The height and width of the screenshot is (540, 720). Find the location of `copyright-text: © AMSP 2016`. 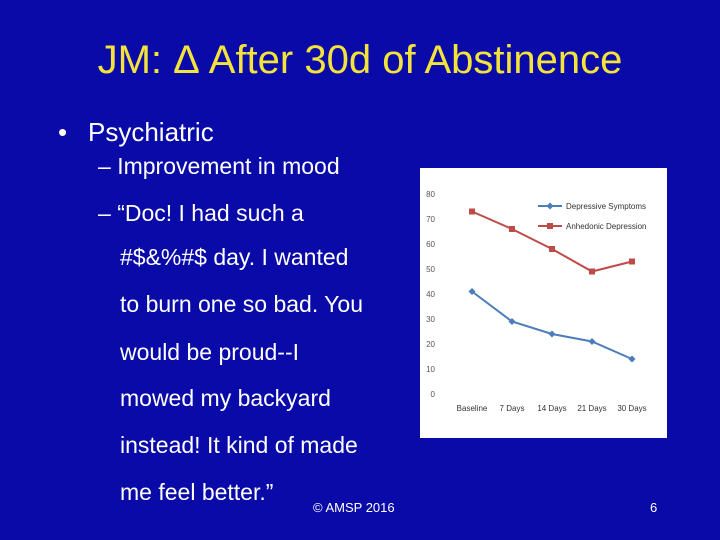

copyright-text: © AMSP 2016 is located at coordinates (354, 507).